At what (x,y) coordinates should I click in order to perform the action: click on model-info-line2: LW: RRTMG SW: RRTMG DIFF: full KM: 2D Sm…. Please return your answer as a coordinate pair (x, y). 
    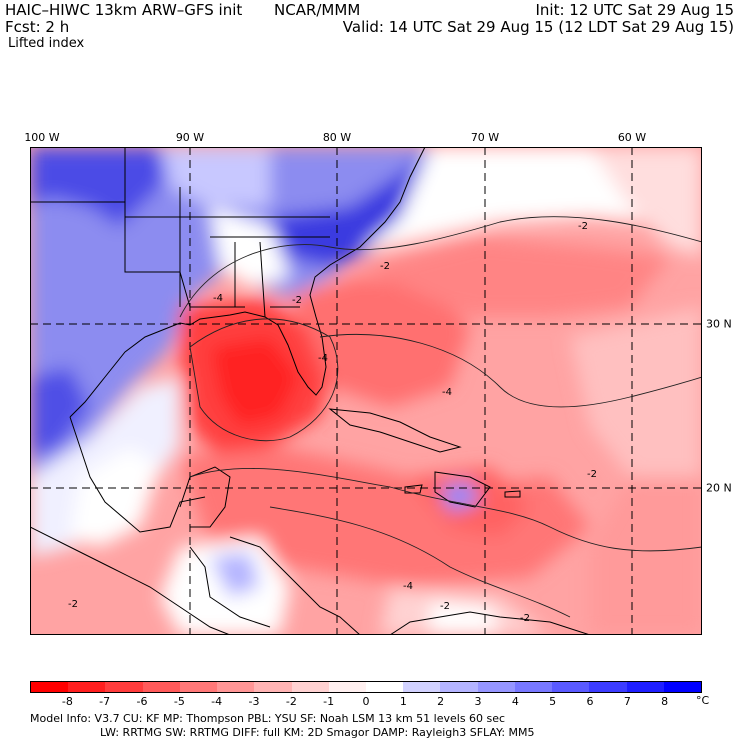
    Looking at the image, I should click on (317, 732).